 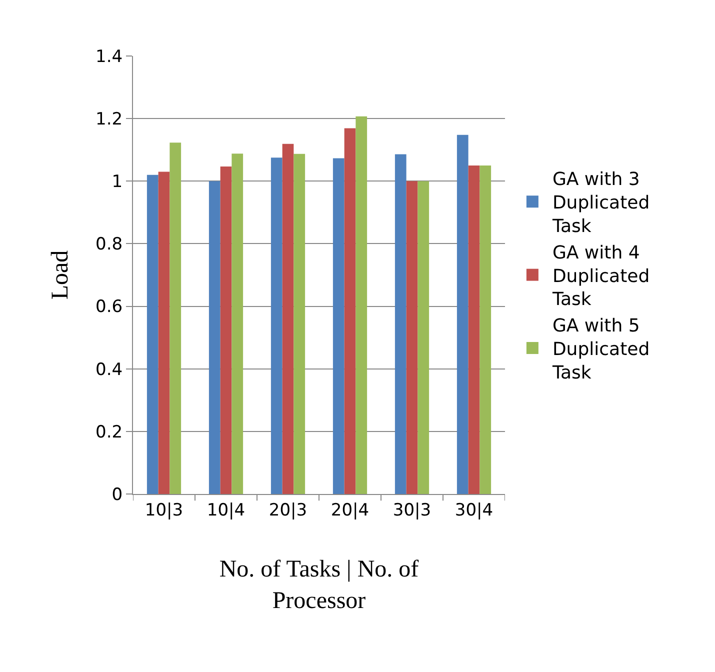 What do you see at coordinates (226, 510) in the screenshot?
I see `x-tick-label: 10|4` at bounding box center [226, 510].